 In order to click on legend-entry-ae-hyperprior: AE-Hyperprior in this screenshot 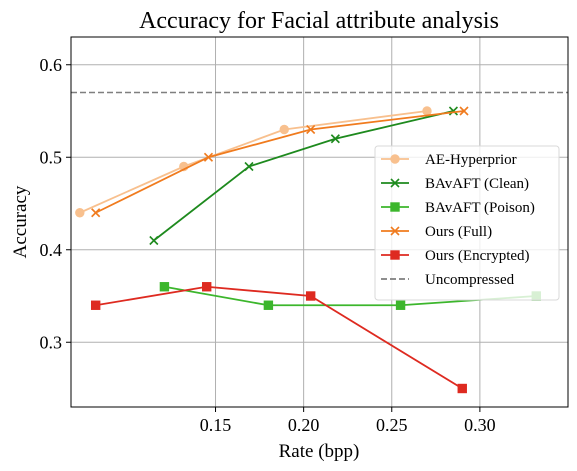, I will do `click(449, 160)`.